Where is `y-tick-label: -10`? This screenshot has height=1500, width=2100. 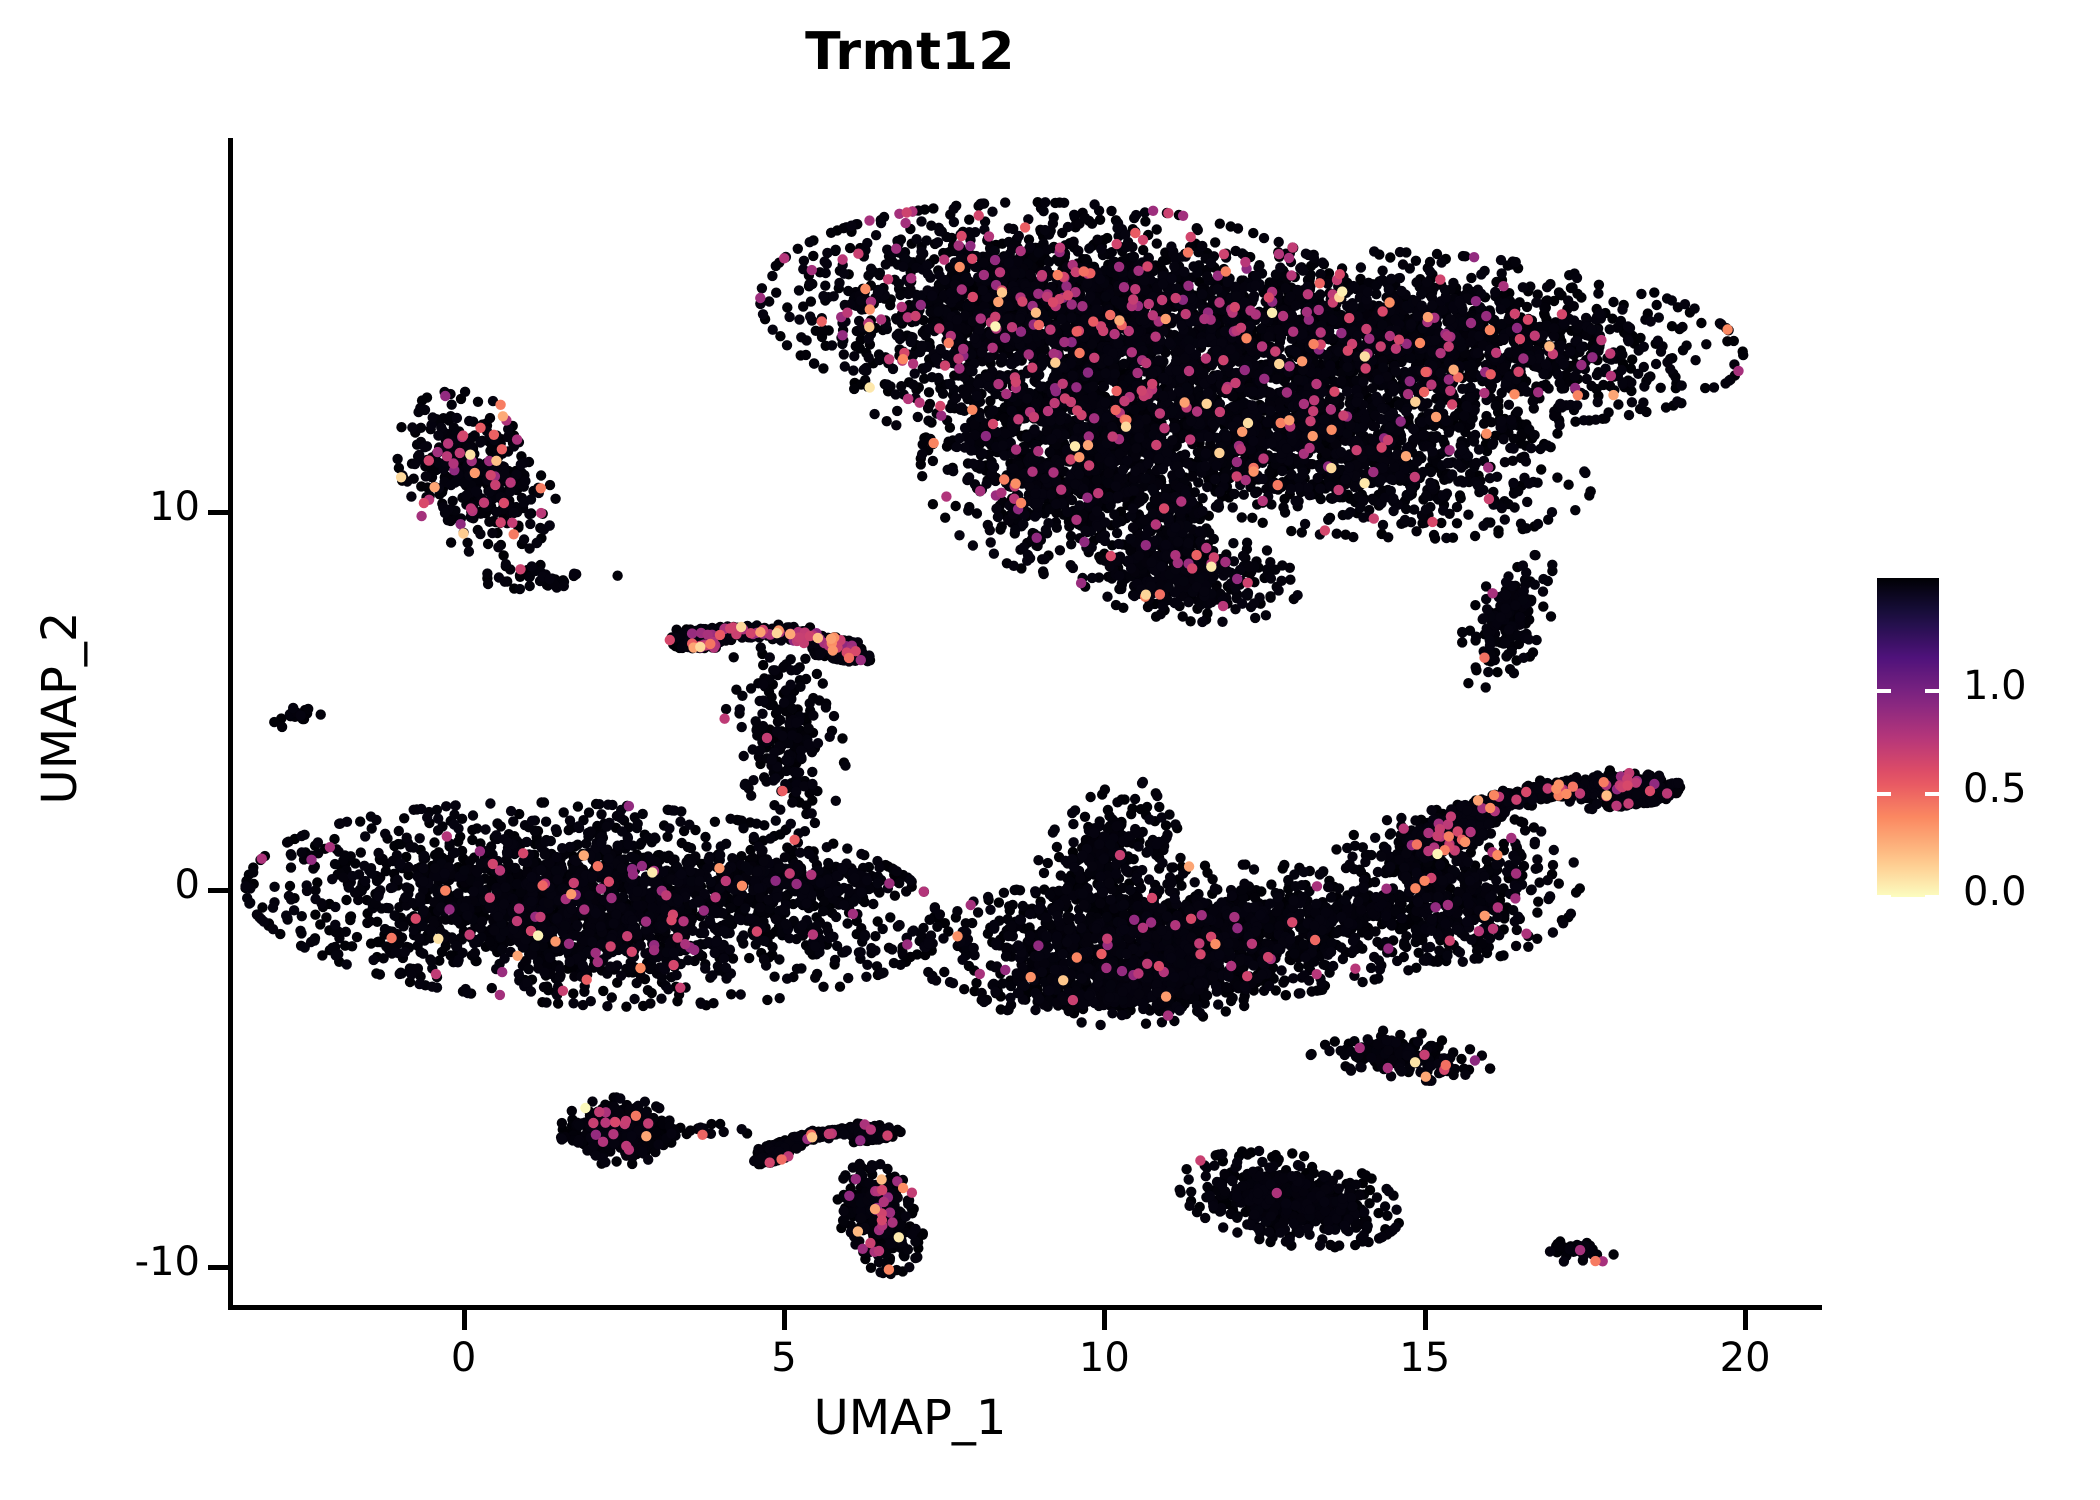
y-tick-label: -10 is located at coordinates (167, 1262).